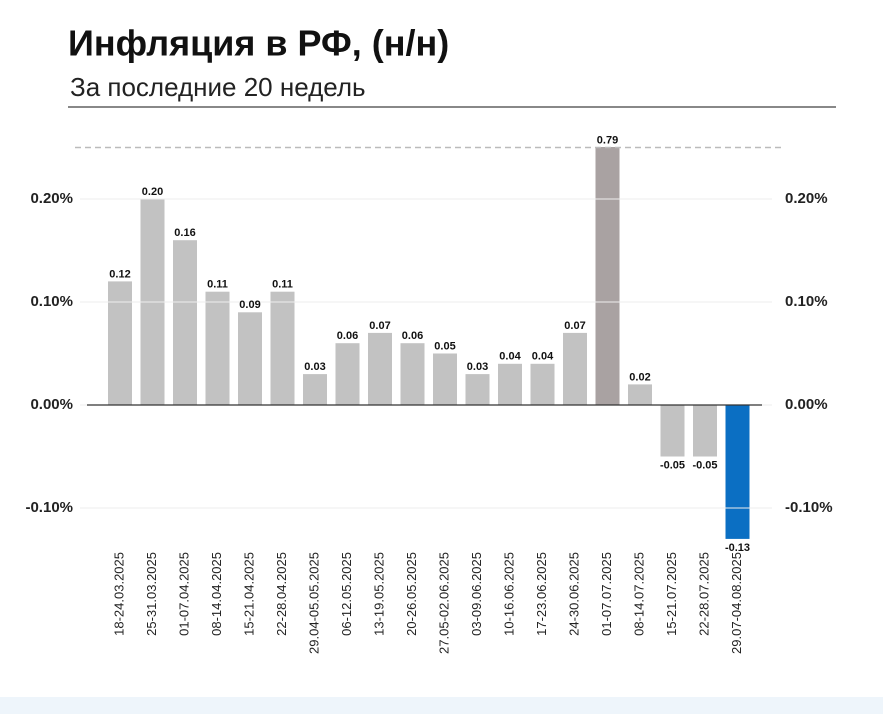  I want to click on y-tick-label: 0.20%, so click(51, 198).